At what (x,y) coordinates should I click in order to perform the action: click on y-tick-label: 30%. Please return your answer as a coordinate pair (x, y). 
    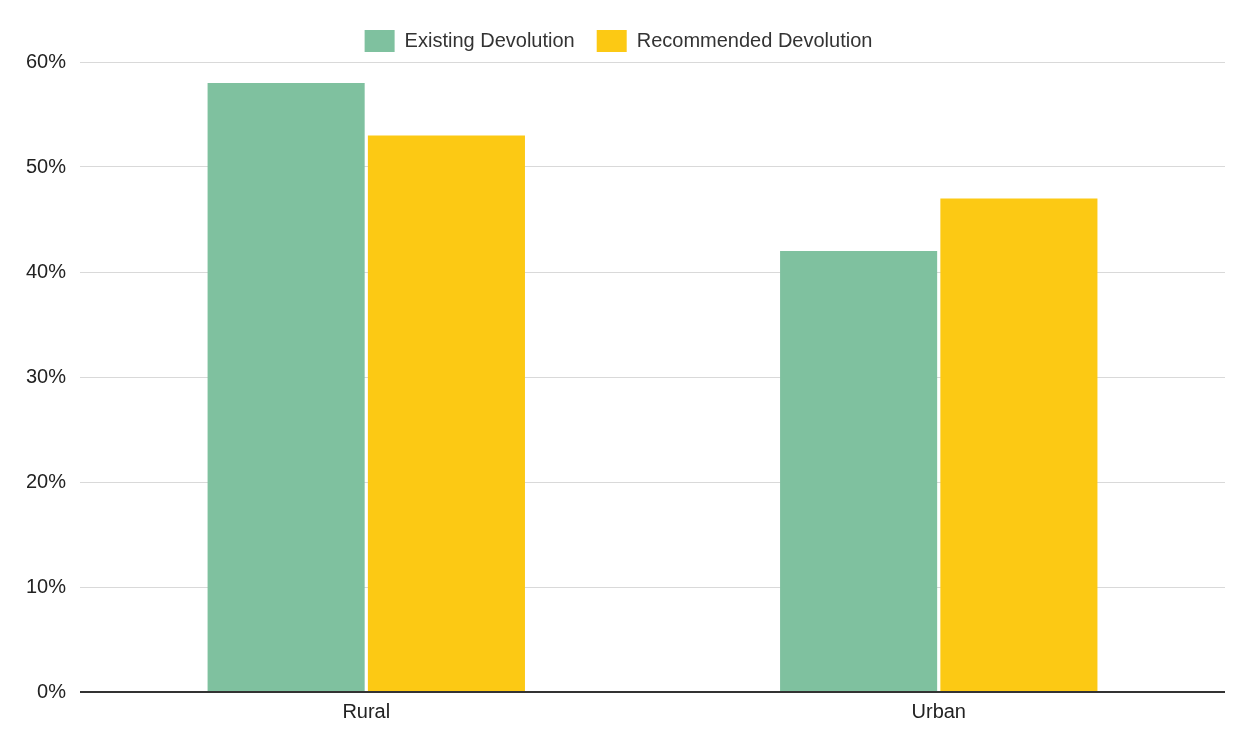
    Looking at the image, I should click on (46, 375).